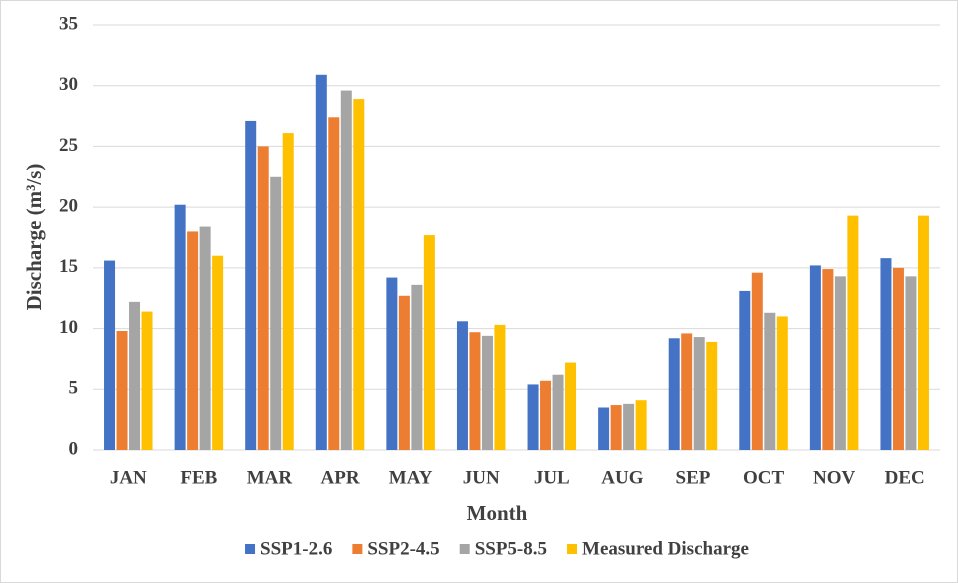  Describe the element at coordinates (68, 206) in the screenshot. I see `y-tick-label: 20` at that location.